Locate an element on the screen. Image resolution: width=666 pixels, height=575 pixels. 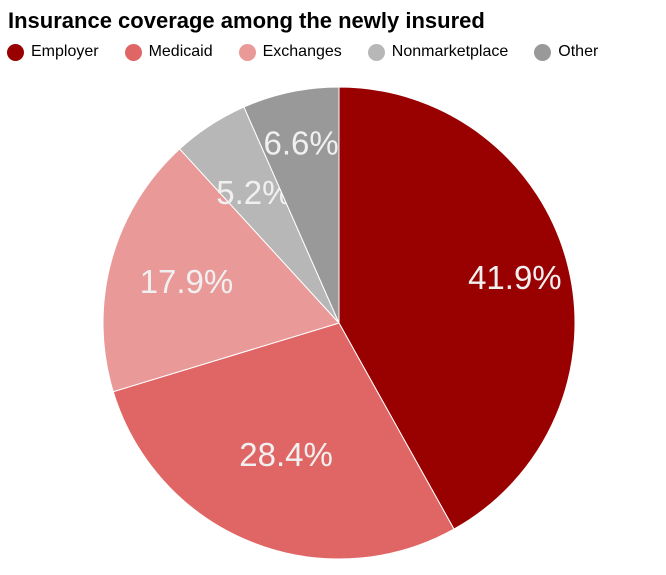
legend-item-other: Other is located at coordinates (566, 52).